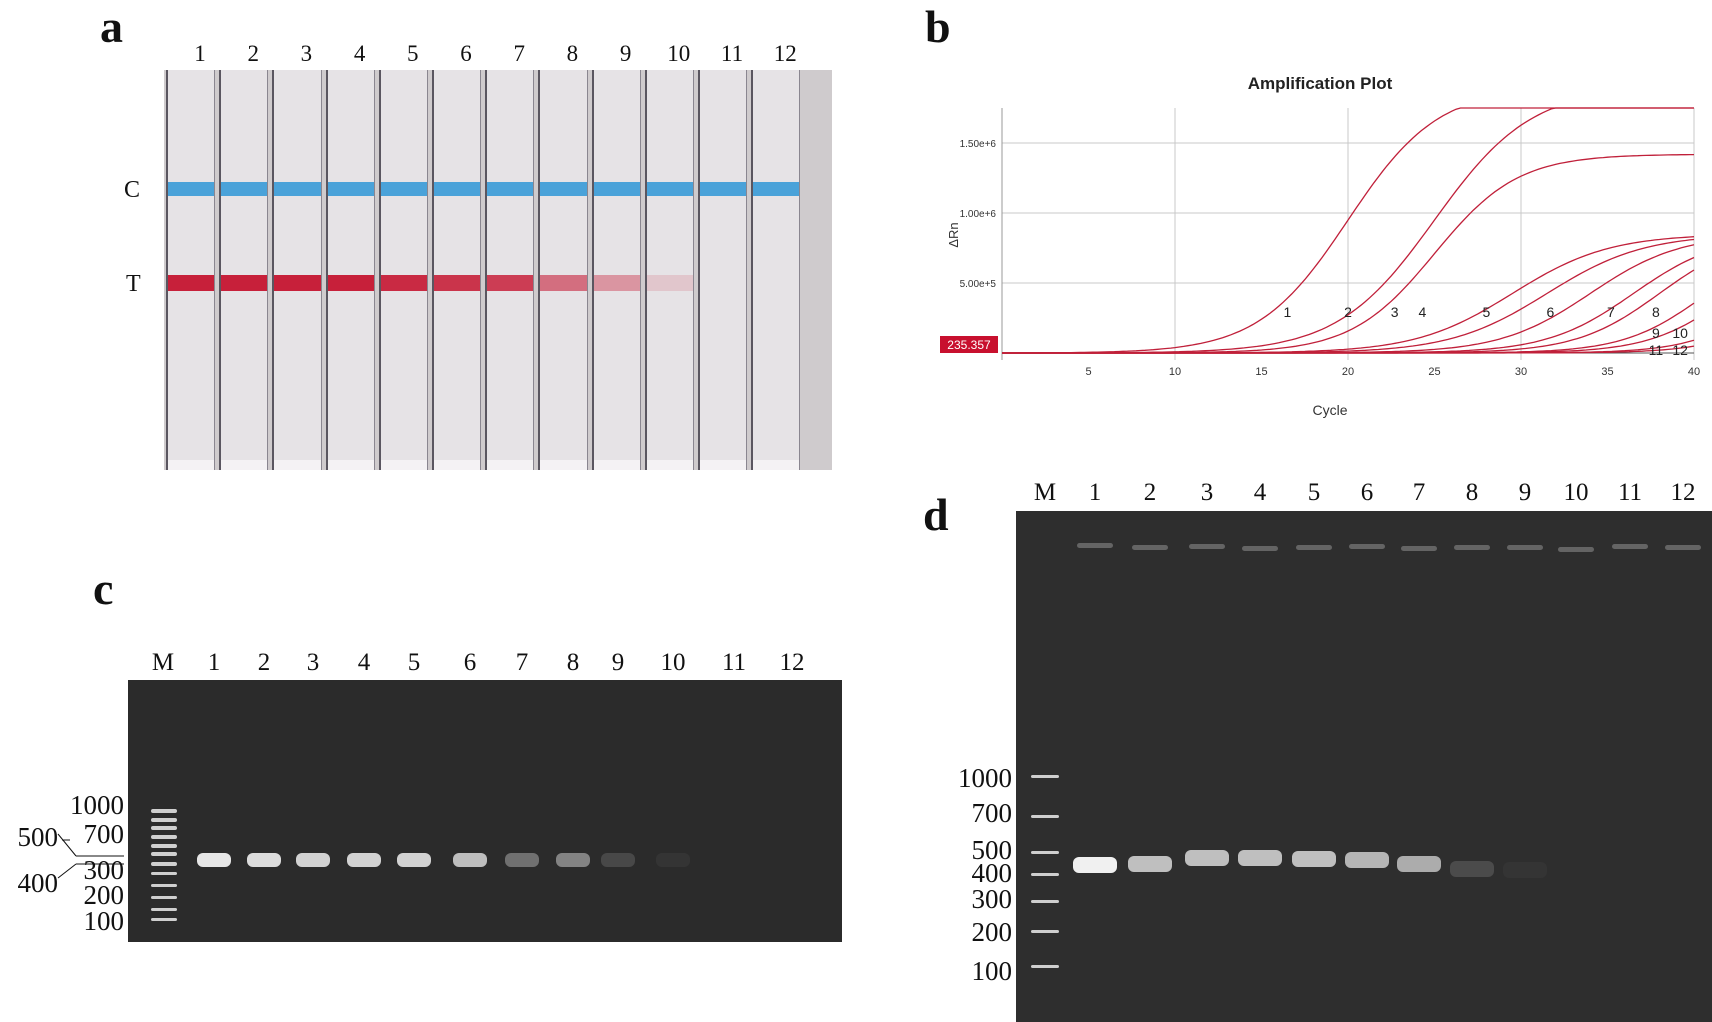  What do you see at coordinates (1434, 372) in the screenshot?
I see `x-tick-label: 25` at bounding box center [1434, 372].